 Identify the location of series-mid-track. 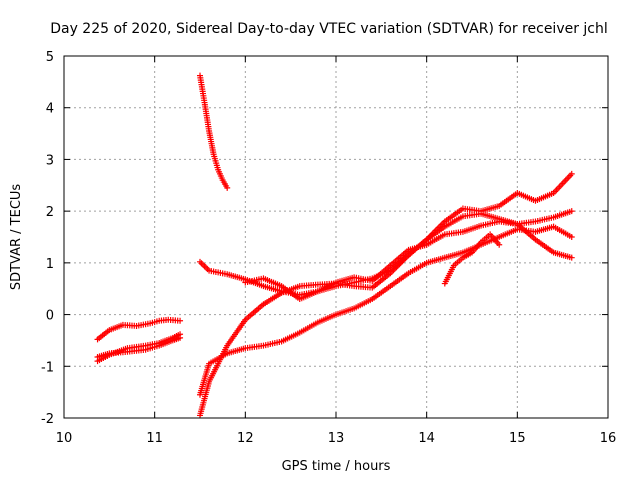
(408, 255).